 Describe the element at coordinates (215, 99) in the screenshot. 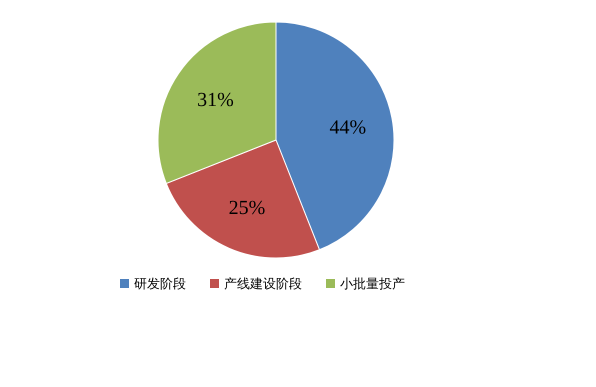

I see `data-label: 31%` at that location.